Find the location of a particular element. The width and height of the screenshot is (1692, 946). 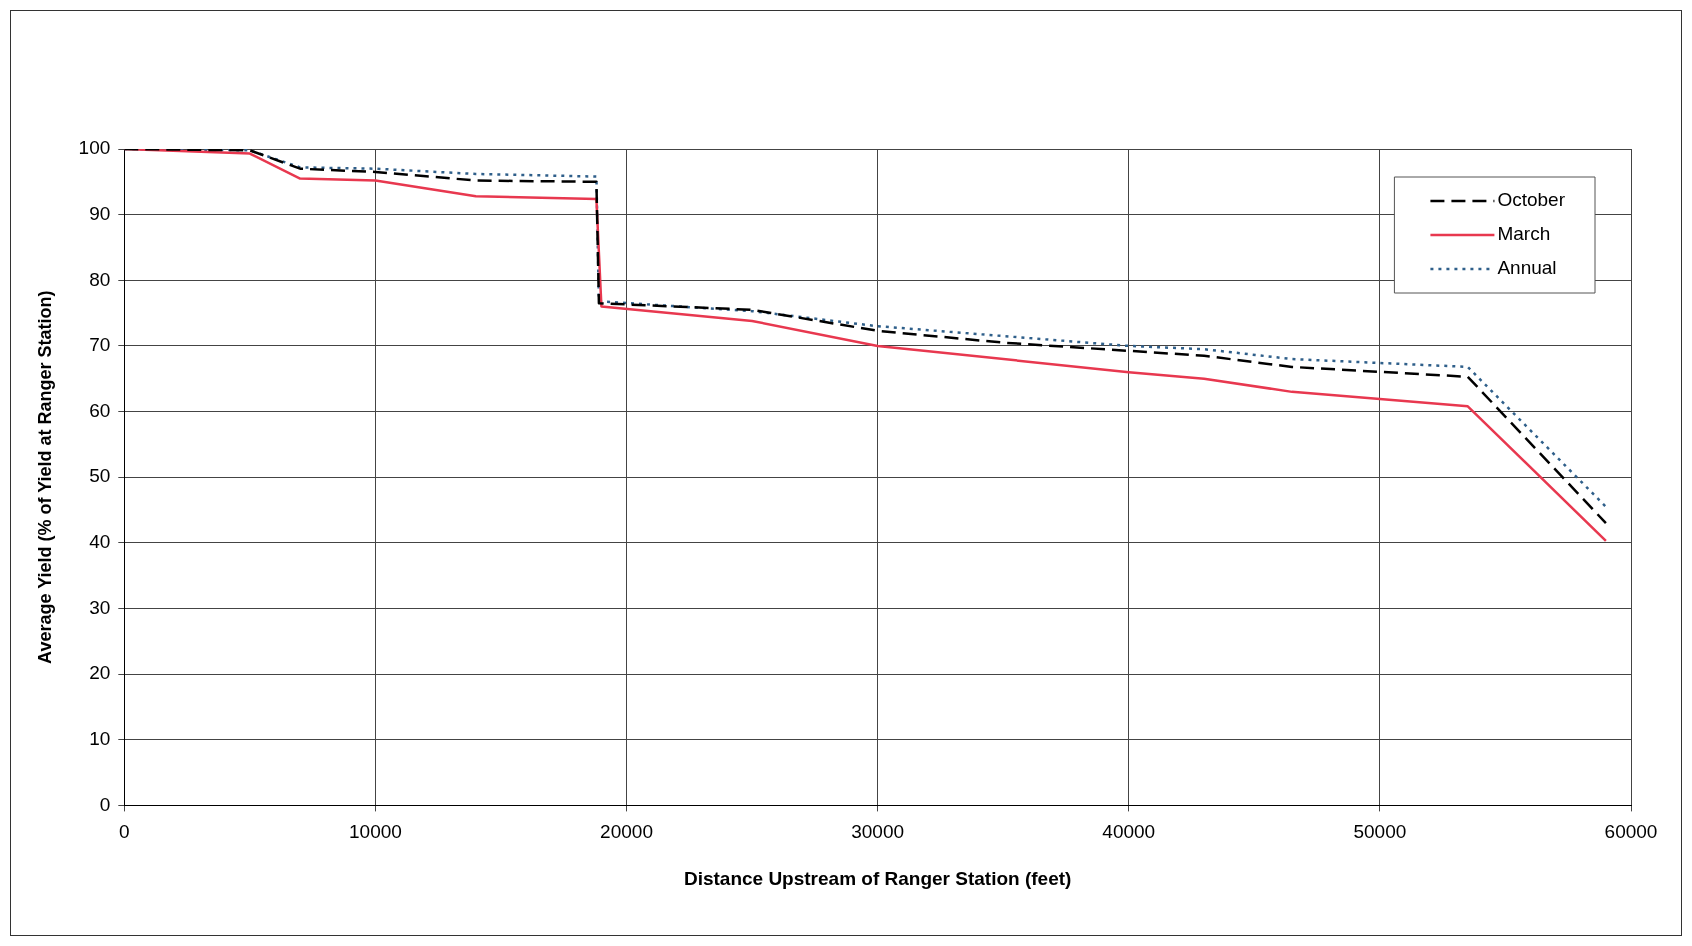

x-tick-label: 0 is located at coordinates (124, 832).